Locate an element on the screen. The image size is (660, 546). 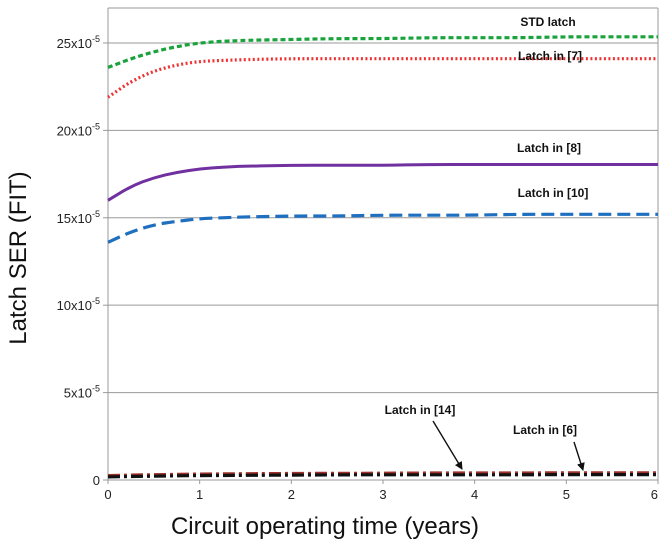
x-tick-label-6: 6 is located at coordinates (654, 494).